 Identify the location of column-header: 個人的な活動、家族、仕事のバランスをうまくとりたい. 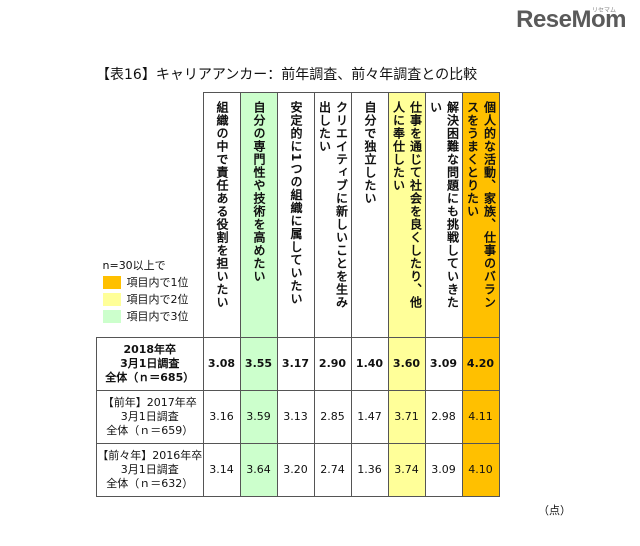
(480, 215).